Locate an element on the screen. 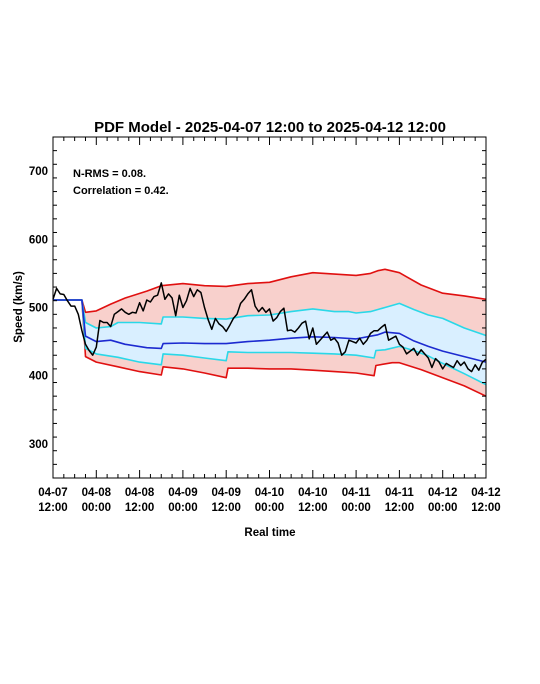  lower-outer-bound-line is located at coordinates (270, 348).